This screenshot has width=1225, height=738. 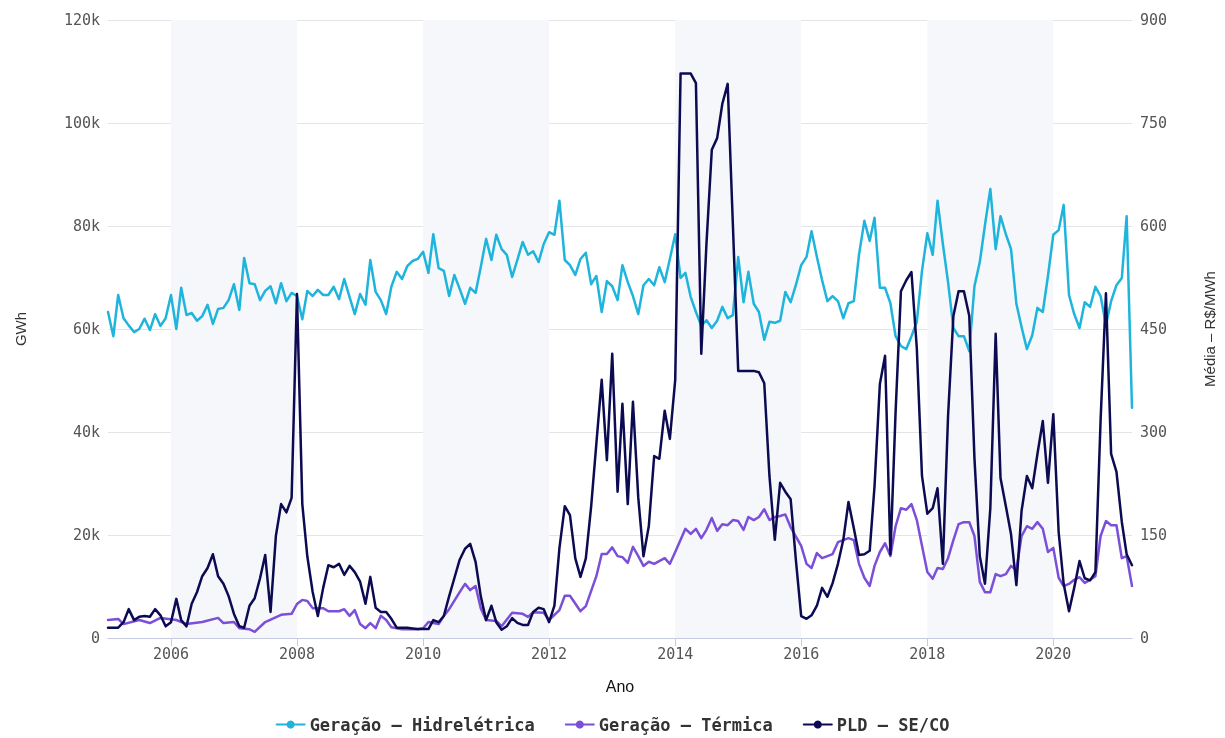 What do you see at coordinates (423, 653) in the screenshot?
I see `x-tick-label: 2010` at bounding box center [423, 653].